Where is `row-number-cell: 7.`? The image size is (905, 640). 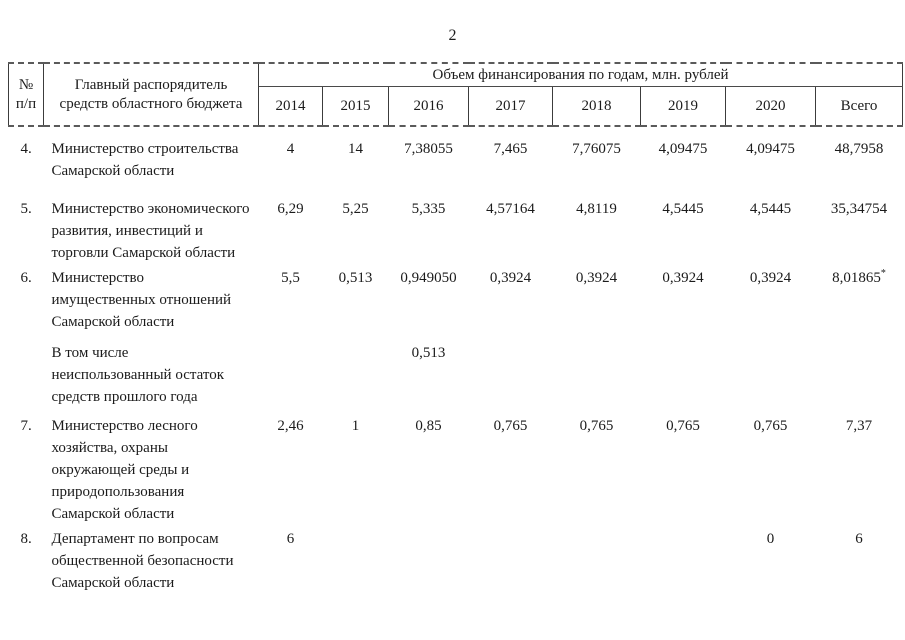 row-number-cell: 7. is located at coordinates (26, 426).